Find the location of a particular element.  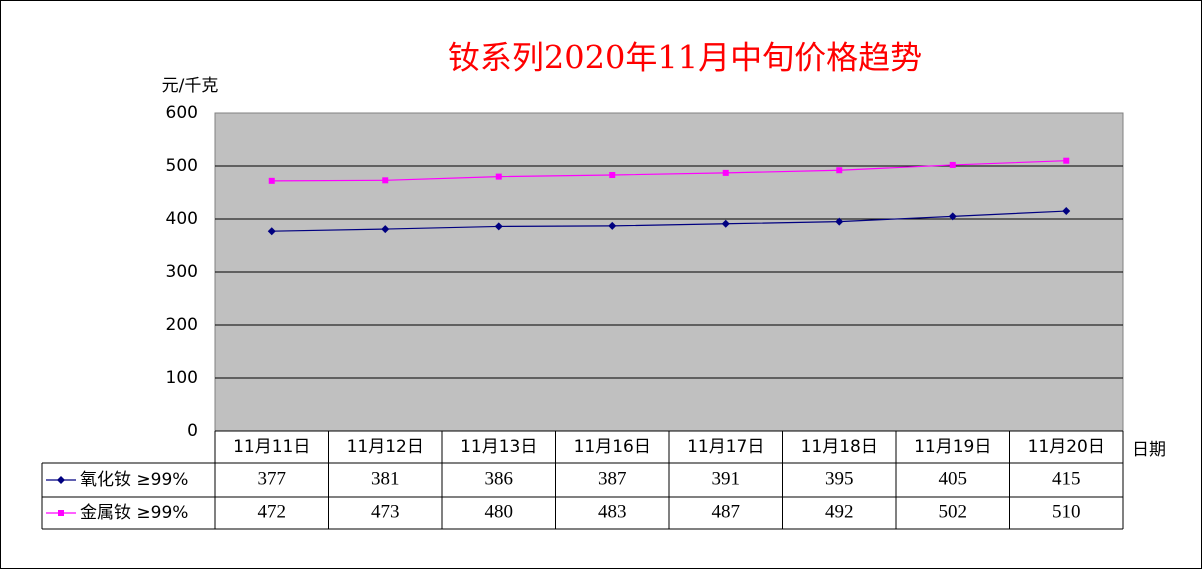

y-tick-label: 600 is located at coordinates (182, 113).